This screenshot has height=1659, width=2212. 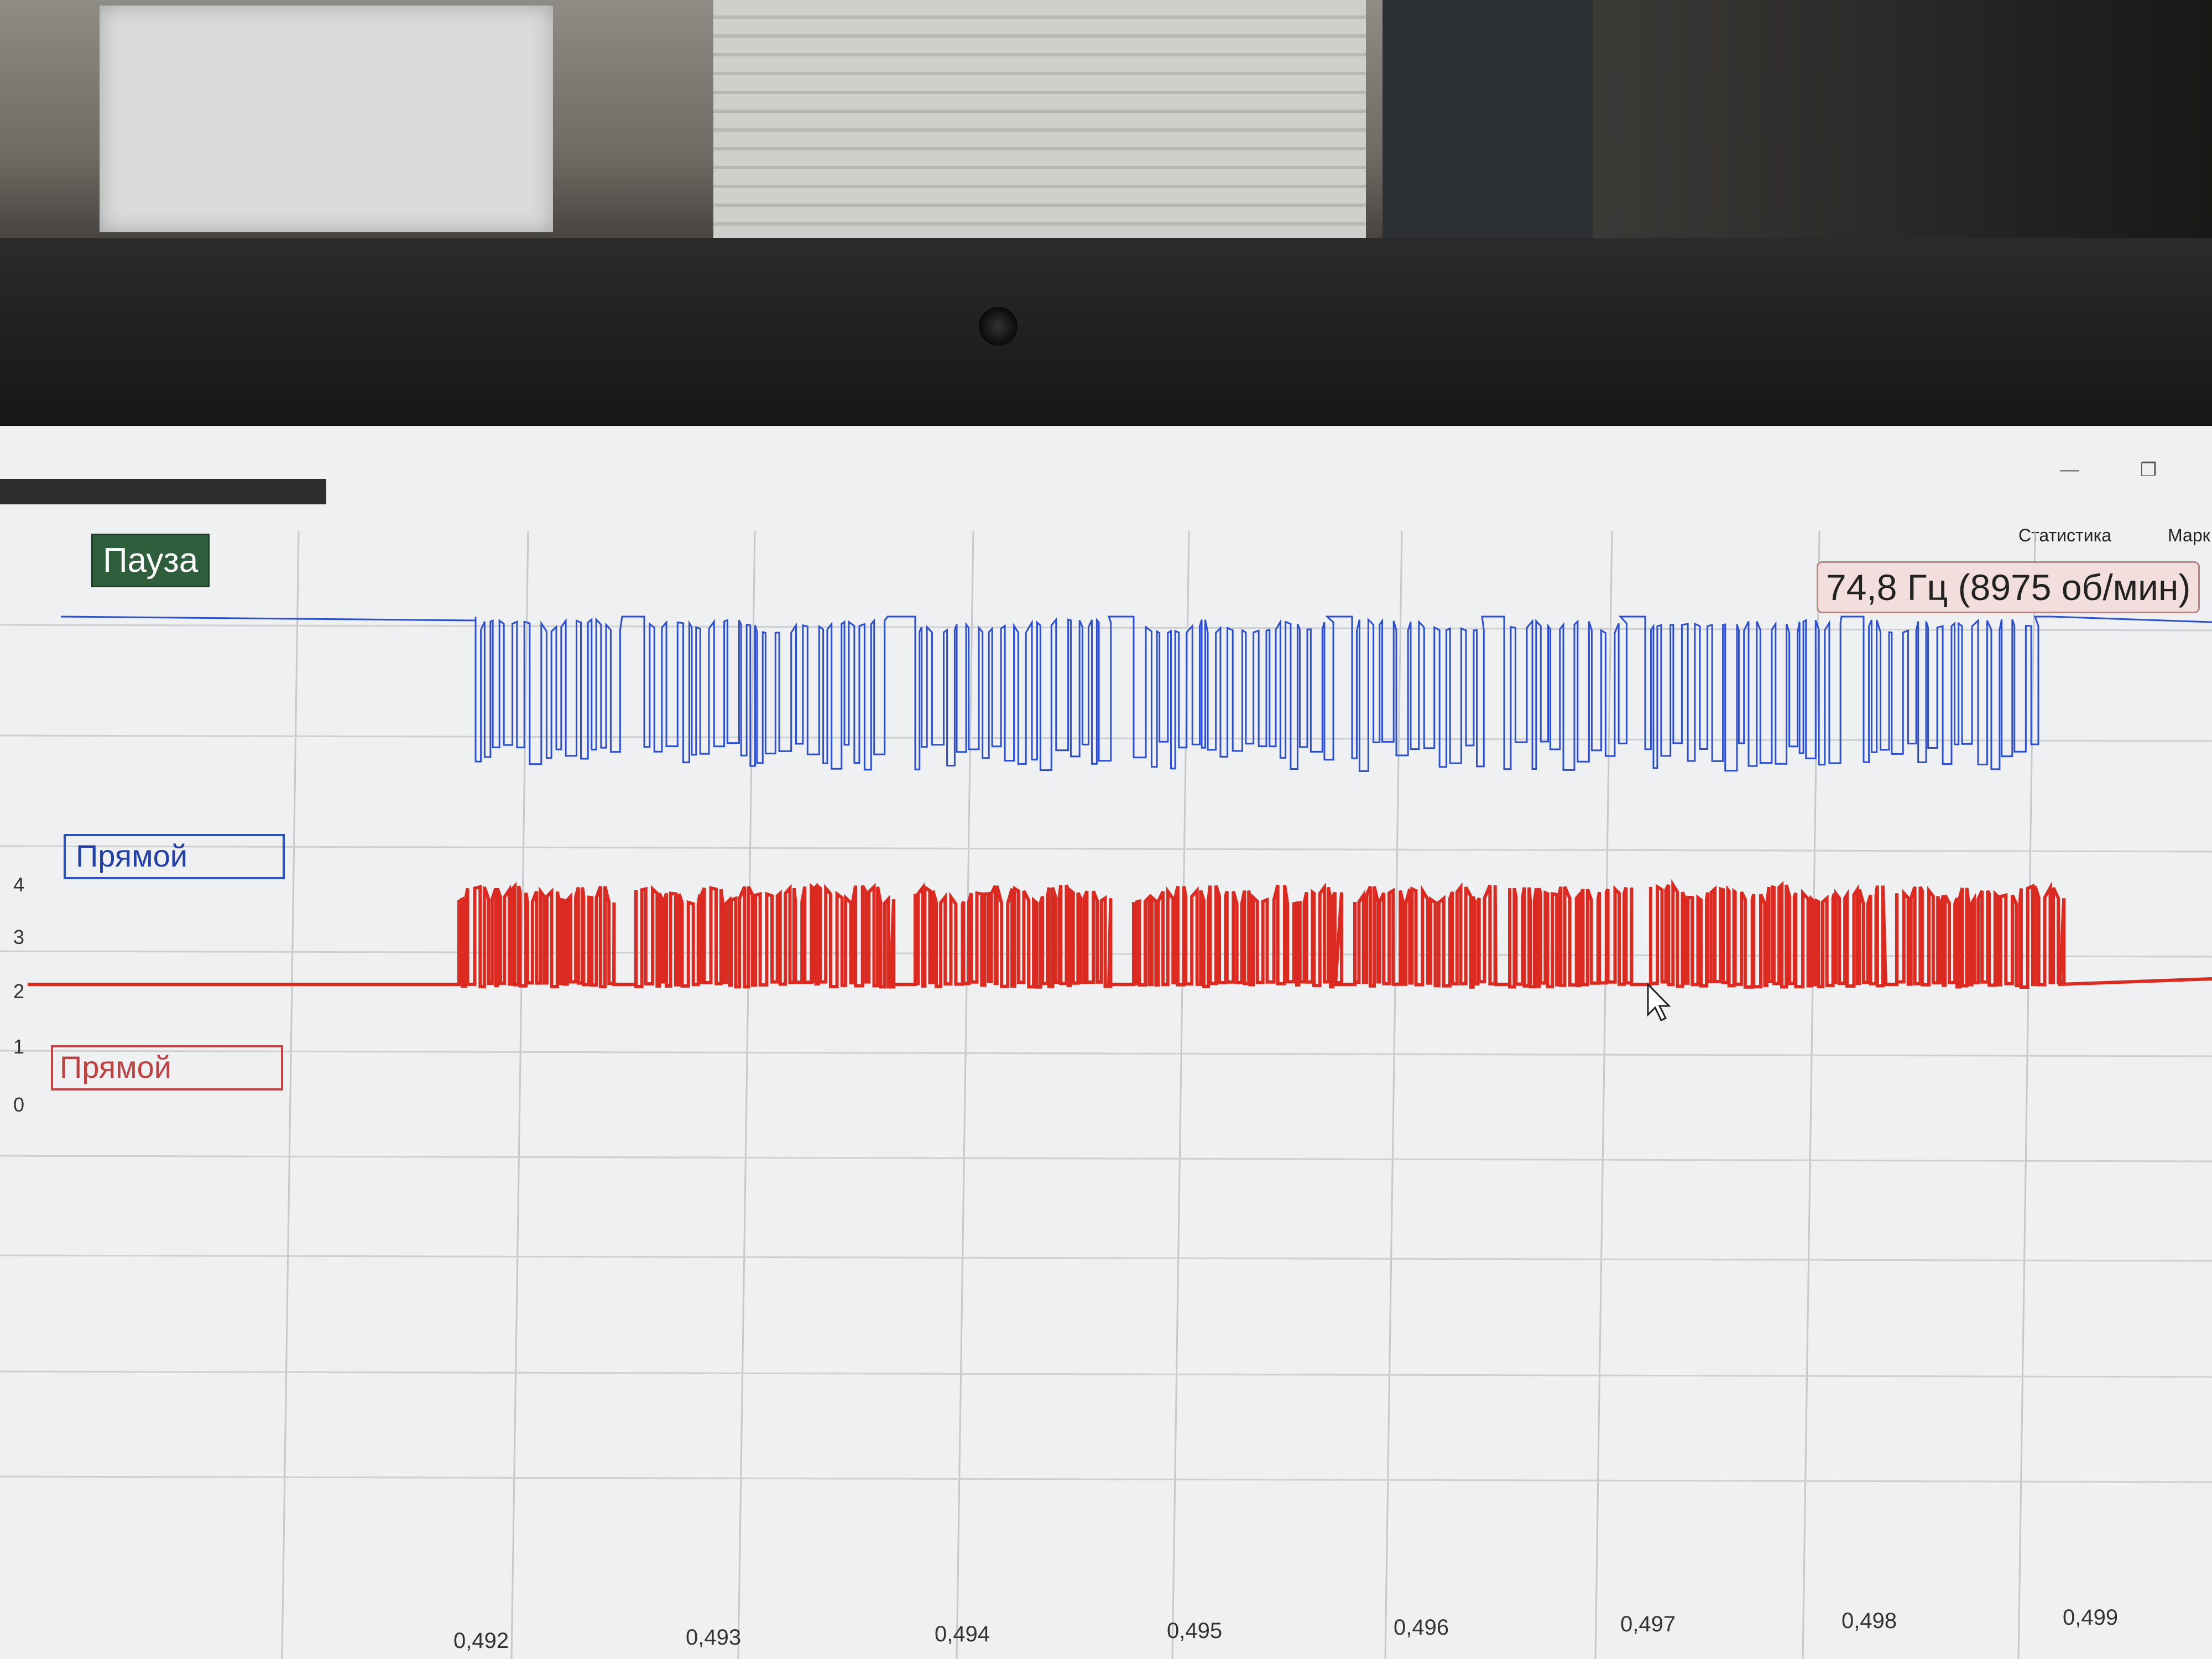 I want to click on red-channel-trace, so click(x=1120, y=934).